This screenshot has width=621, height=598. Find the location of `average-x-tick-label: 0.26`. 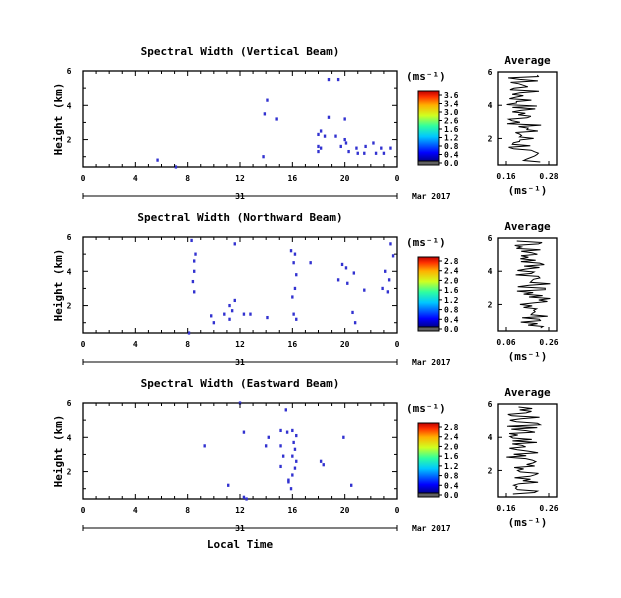

average-x-tick-label: 0.26 is located at coordinates (548, 342).